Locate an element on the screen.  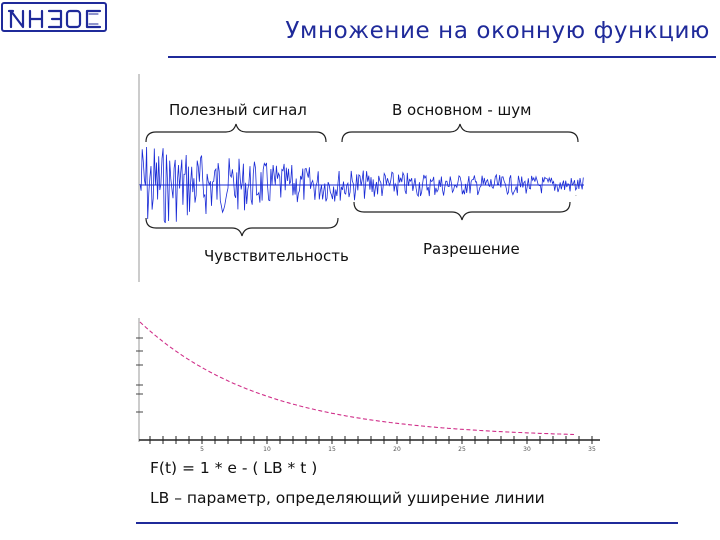
signal-corner-mark: ᵔ is located at coordinates (575, 186).